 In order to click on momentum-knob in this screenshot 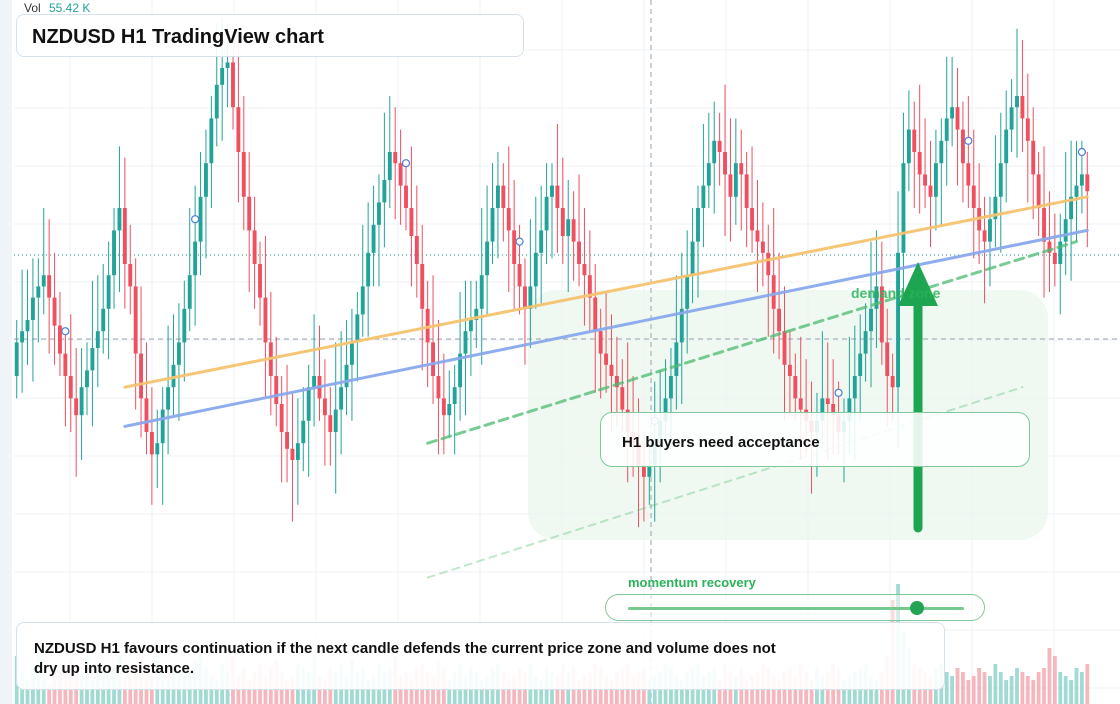, I will do `click(916, 608)`.